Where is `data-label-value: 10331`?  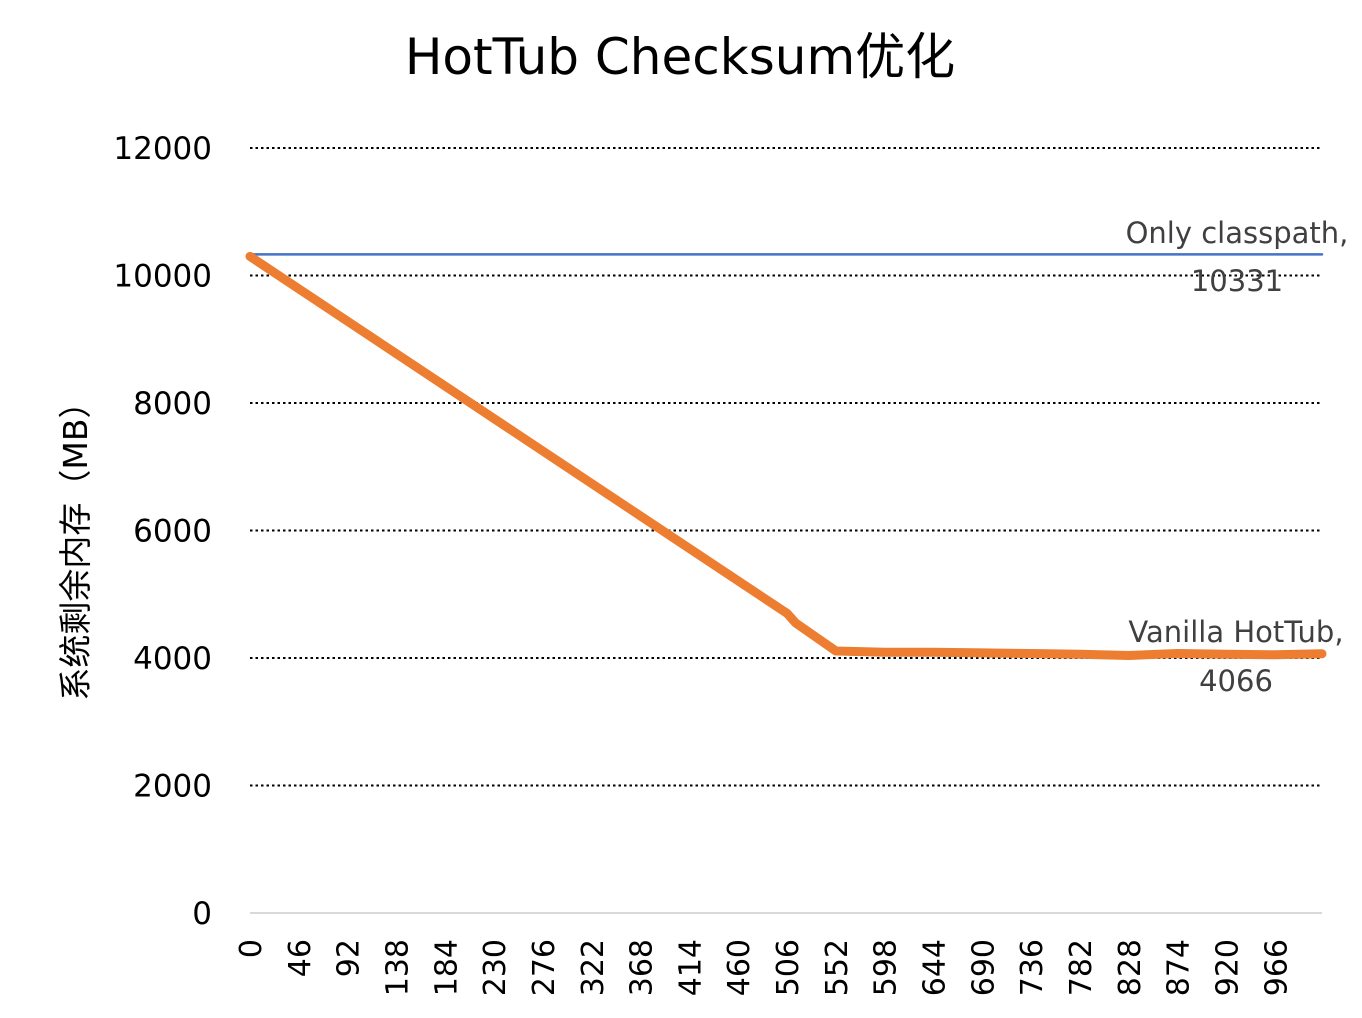 data-label-value: 10331 is located at coordinates (1237, 281).